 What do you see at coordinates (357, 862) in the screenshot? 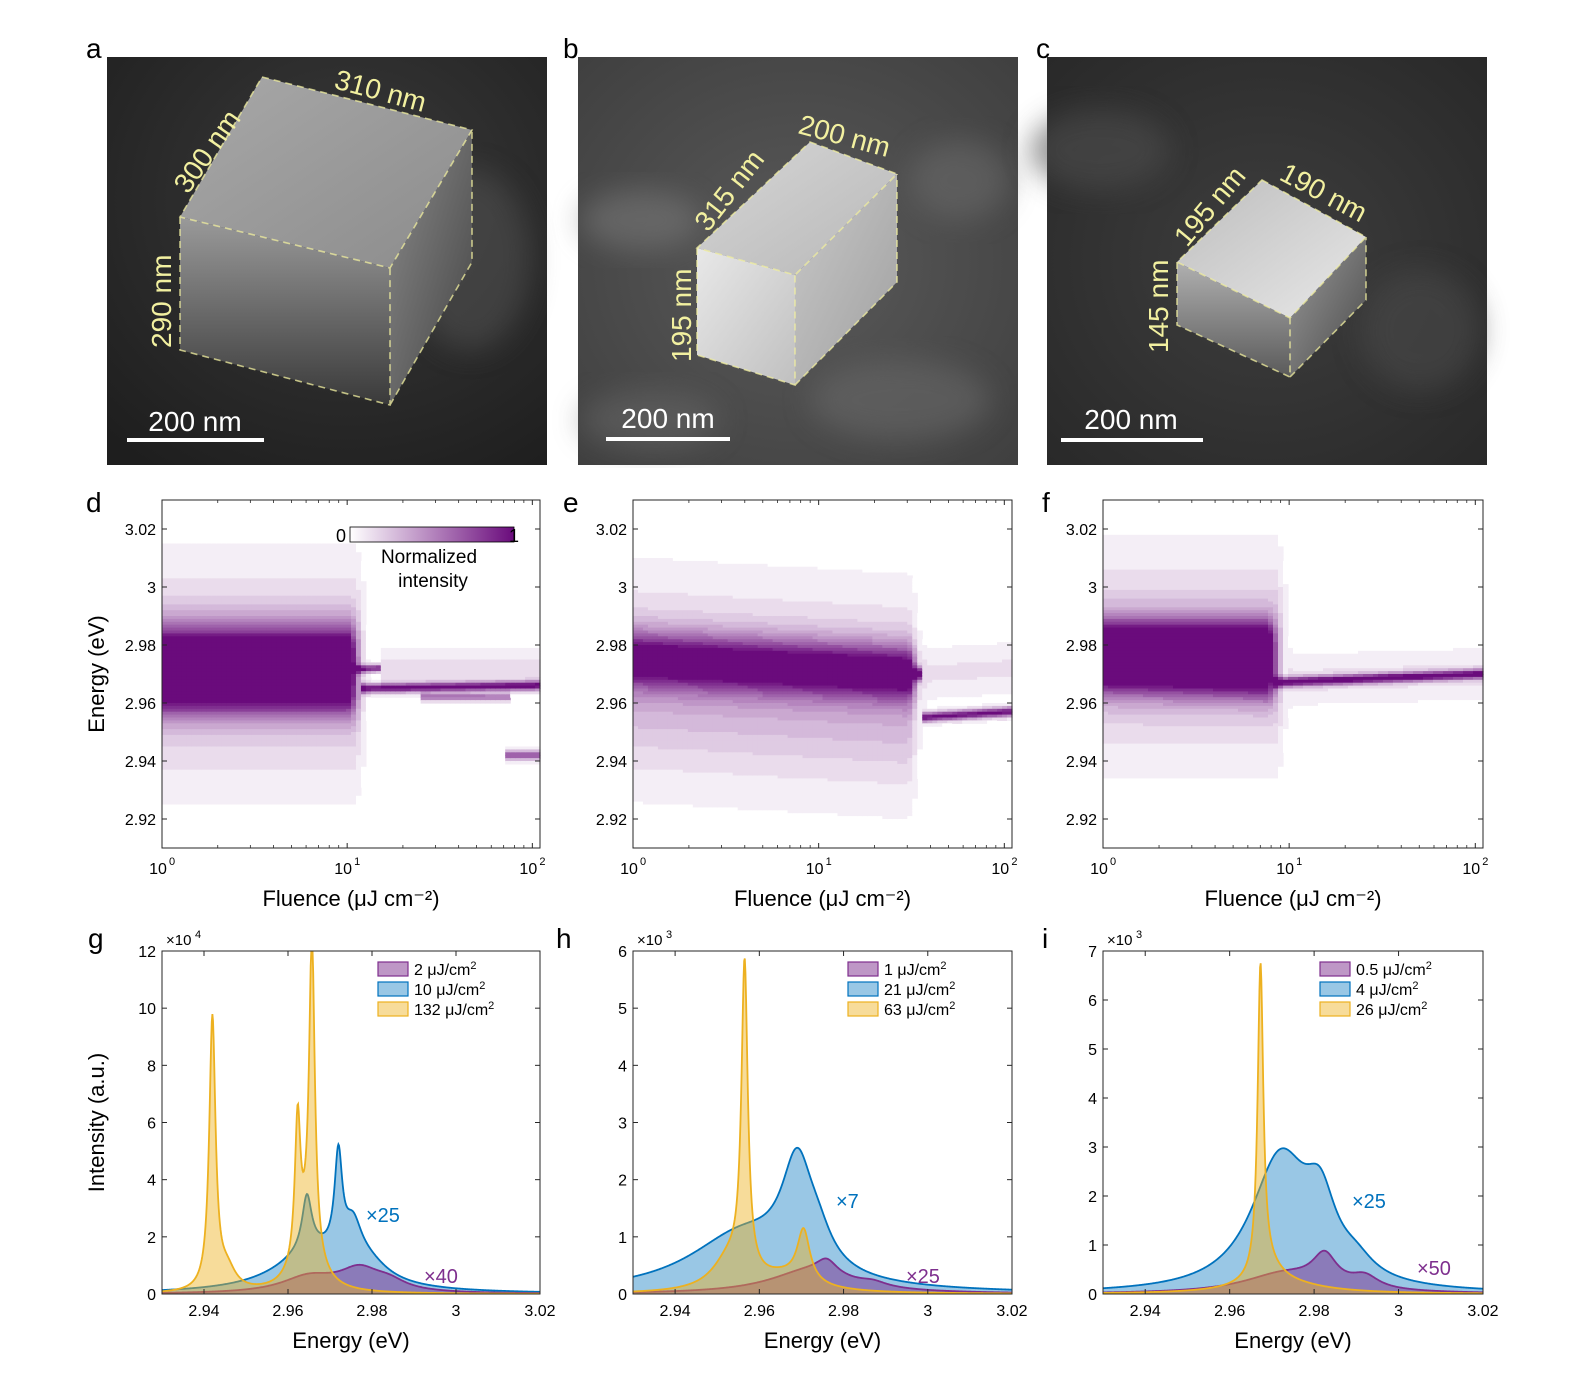
I see `x-tick-label-exp: 1` at bounding box center [357, 862].